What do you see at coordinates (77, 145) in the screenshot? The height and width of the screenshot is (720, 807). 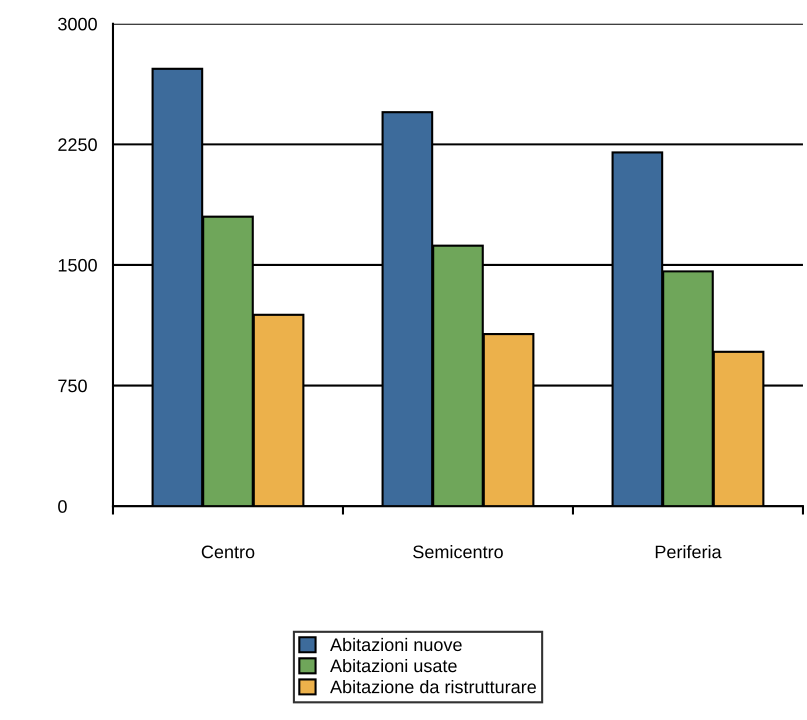 I see `y-tick-label: 2250` at bounding box center [77, 145].